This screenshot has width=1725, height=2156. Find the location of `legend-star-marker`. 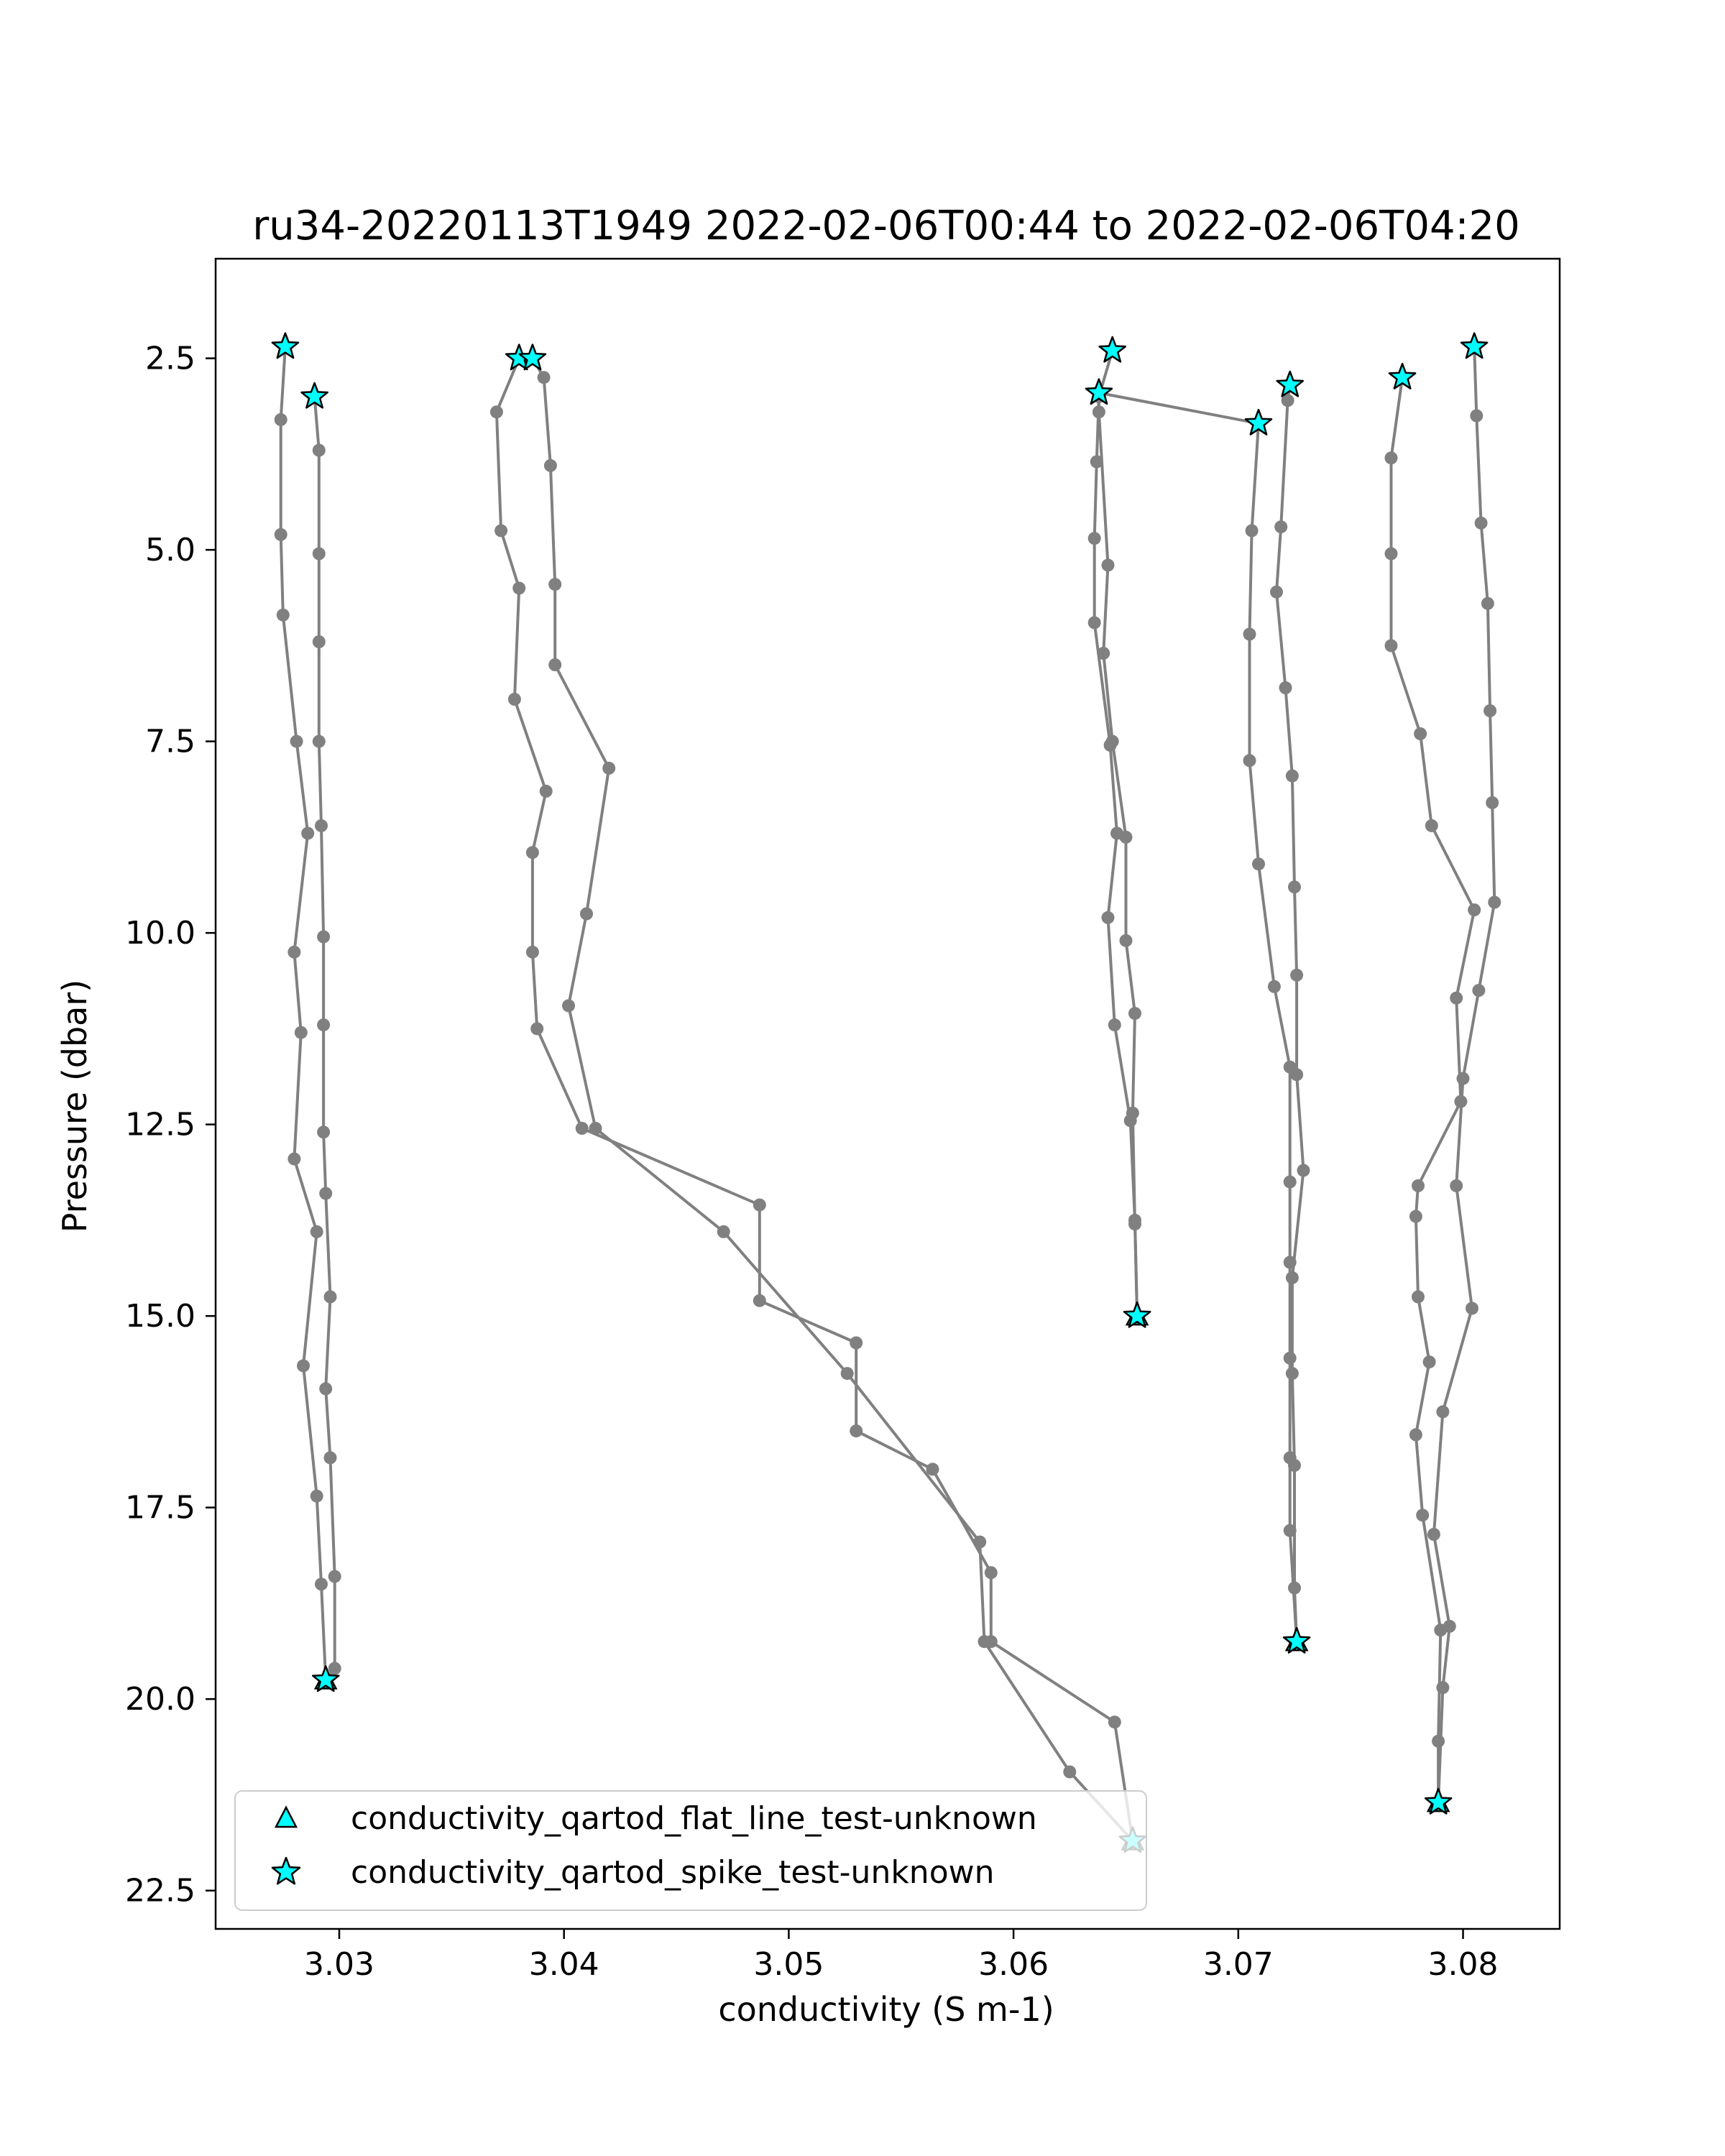

legend-star-marker is located at coordinates (286, 1871).